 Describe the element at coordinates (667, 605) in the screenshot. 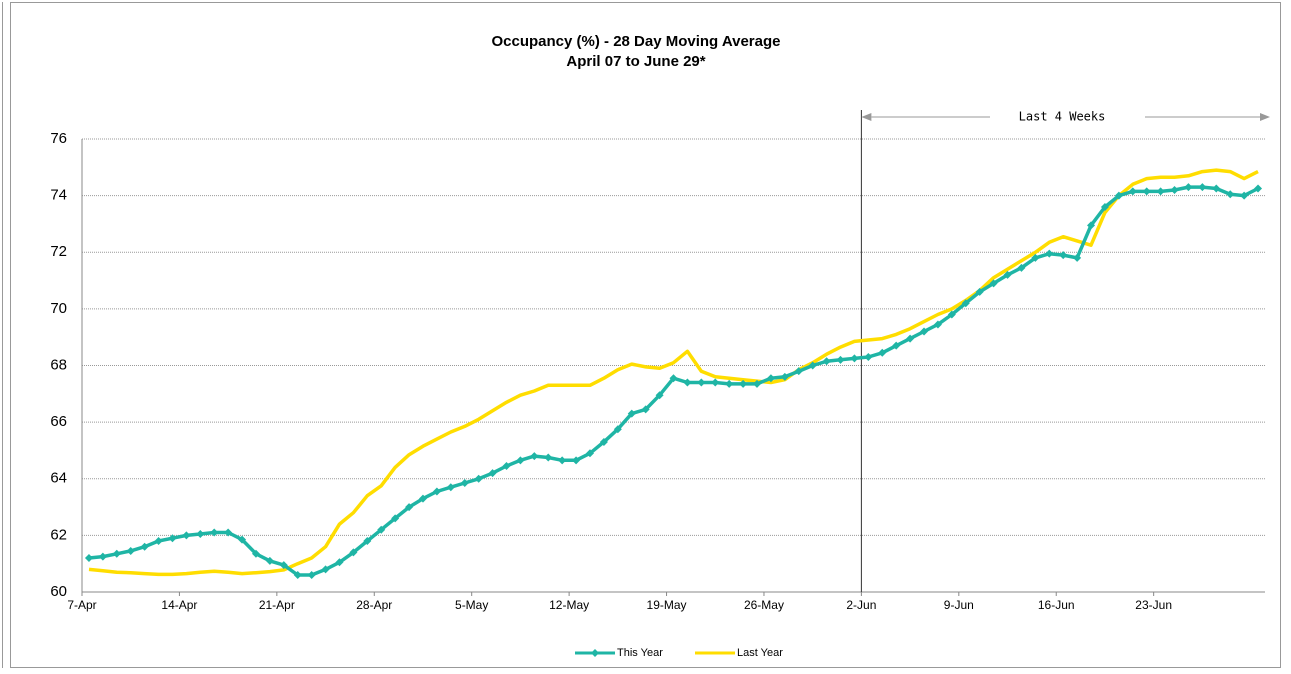

I see `x-tick-label: 19-May` at that location.